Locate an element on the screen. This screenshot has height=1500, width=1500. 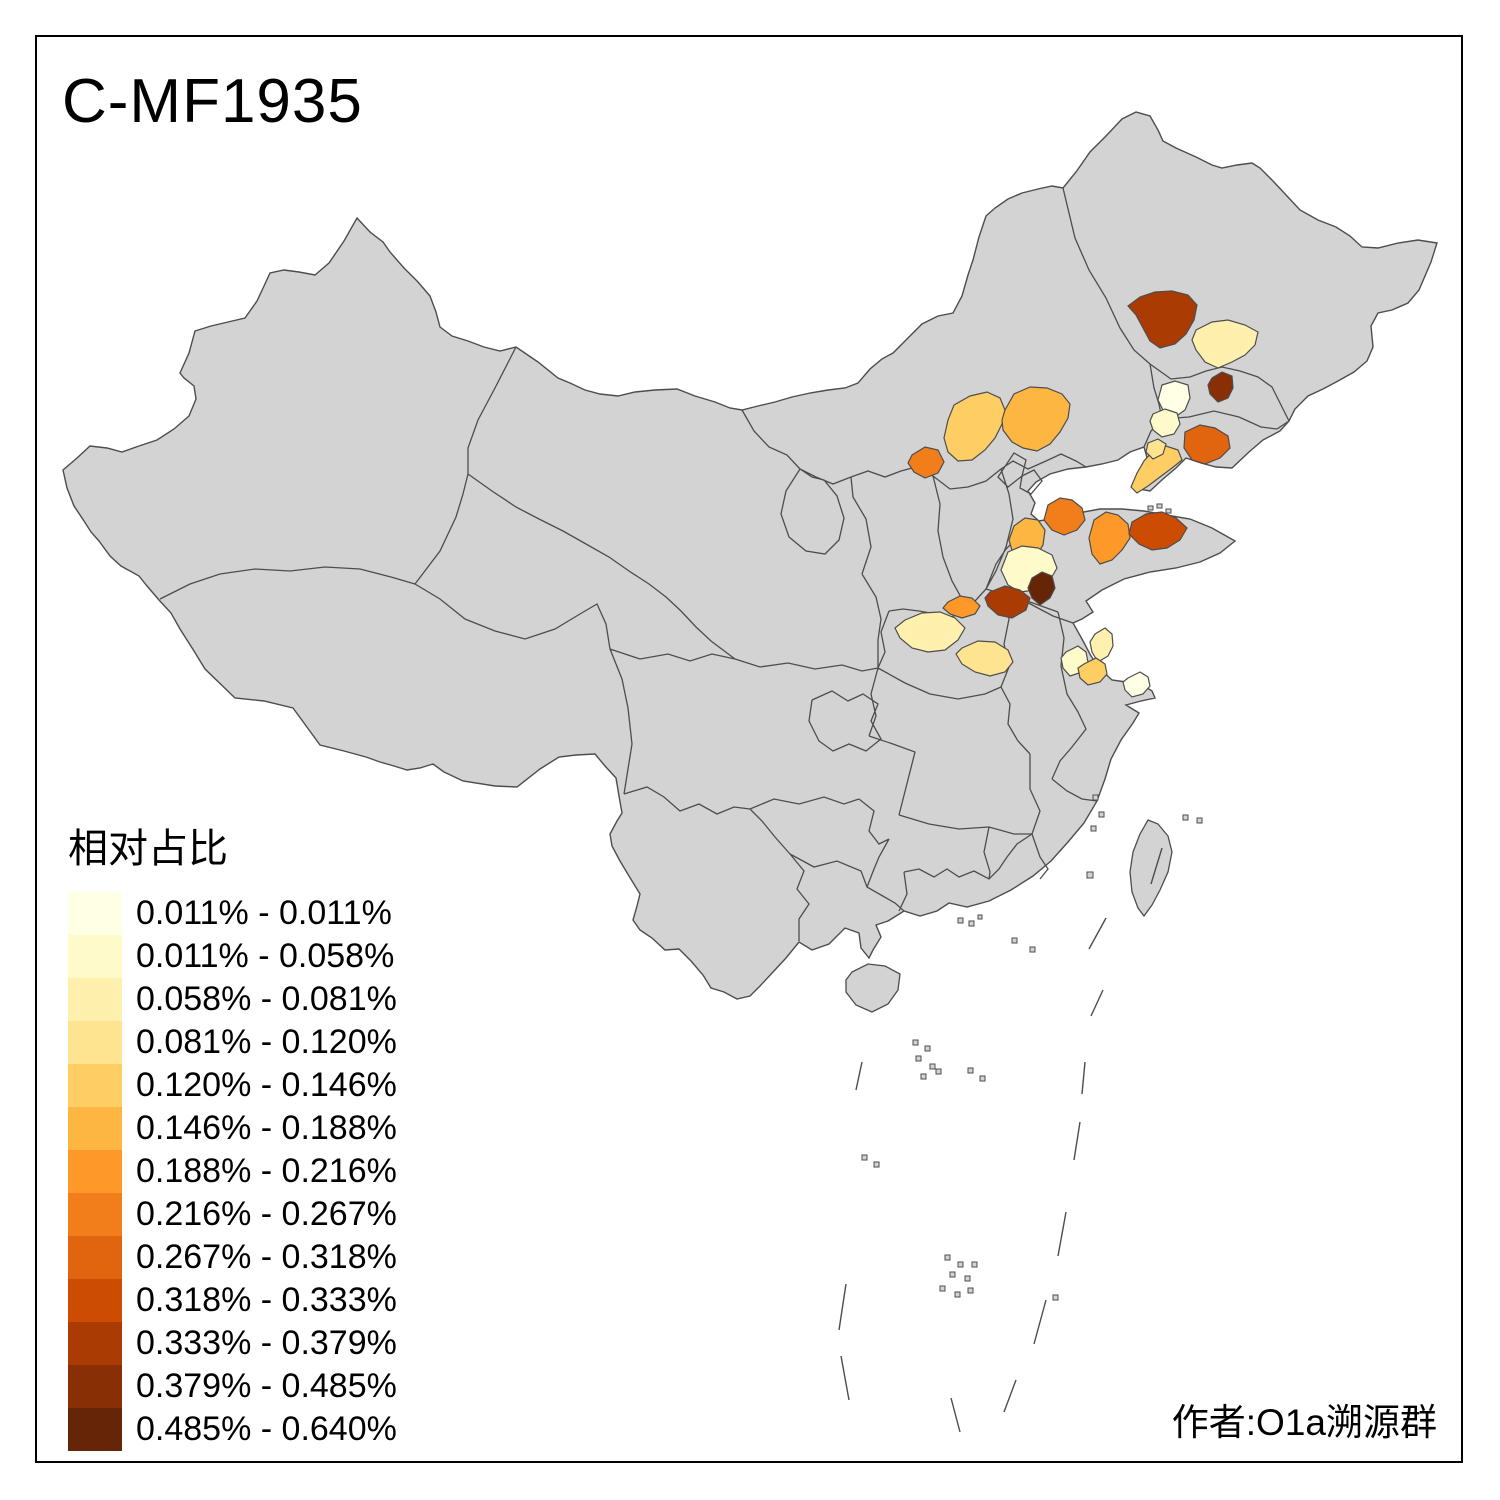
legend-item: 0.081% - 0.120% is located at coordinates (232, 1042).